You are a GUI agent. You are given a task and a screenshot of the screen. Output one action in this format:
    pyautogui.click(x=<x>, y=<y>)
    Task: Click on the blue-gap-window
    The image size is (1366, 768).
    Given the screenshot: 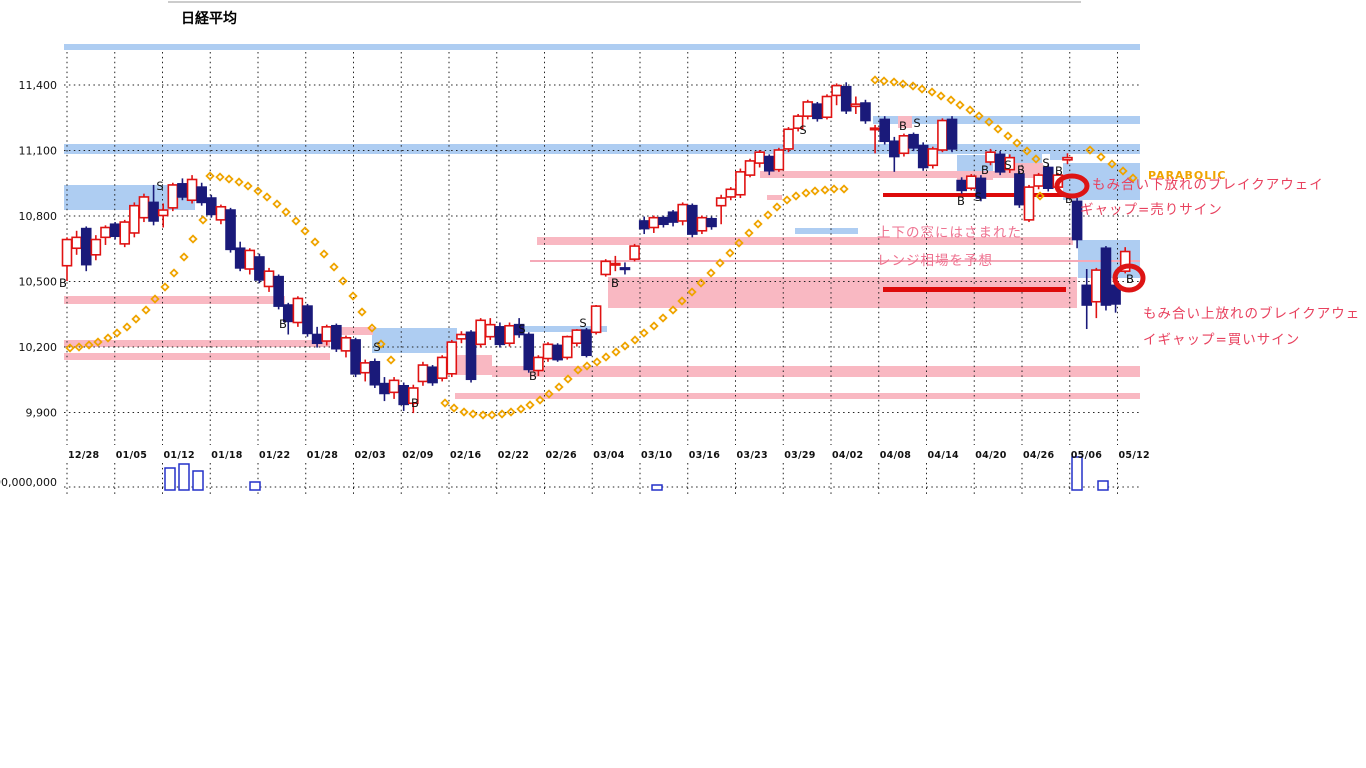 What is the action you would take?
    pyautogui.click(x=565, y=329)
    